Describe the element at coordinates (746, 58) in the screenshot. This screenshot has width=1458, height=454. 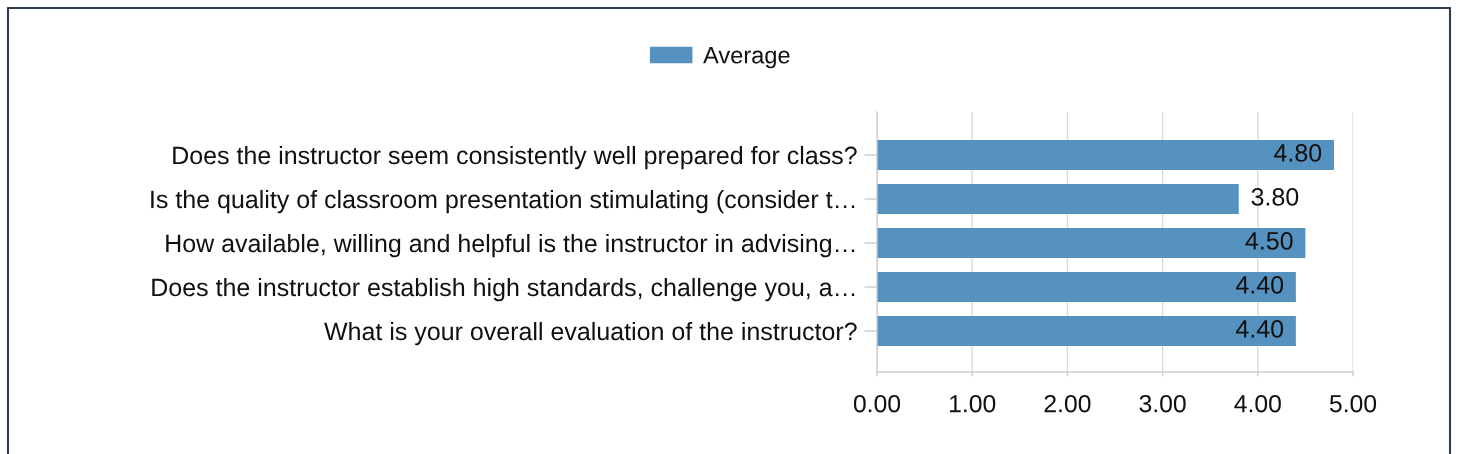
I see `legend-label: Average` at that location.